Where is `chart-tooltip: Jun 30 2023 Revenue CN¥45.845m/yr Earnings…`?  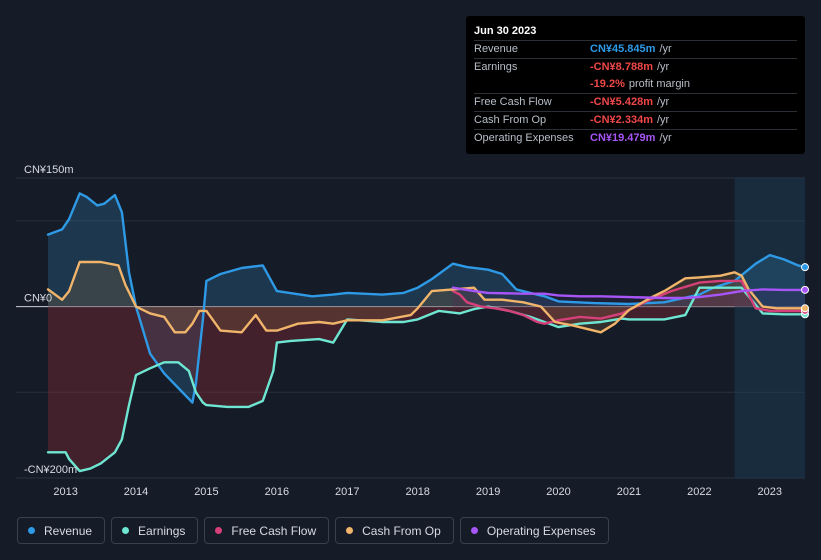
chart-tooltip: Jun 30 2023 Revenue CN¥45.845m/yr Earnings… is located at coordinates (635, 85).